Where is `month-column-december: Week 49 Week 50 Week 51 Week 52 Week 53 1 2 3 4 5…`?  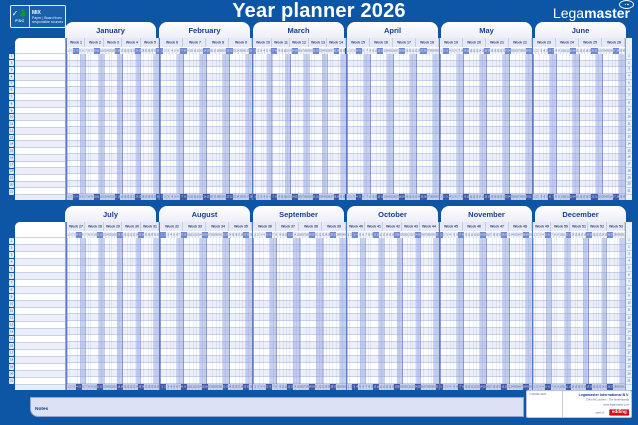 month-column-december: Week 49 Week 50 Week 51 Week 52 Week 53 1 2 3 4 5… is located at coordinates (578, 306).